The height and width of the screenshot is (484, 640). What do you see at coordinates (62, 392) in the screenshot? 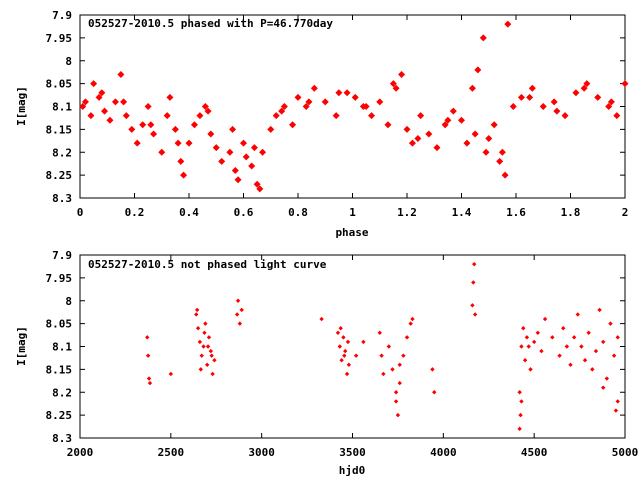
I see `unphased-y-tick-label: 8.2` at bounding box center [62, 392].